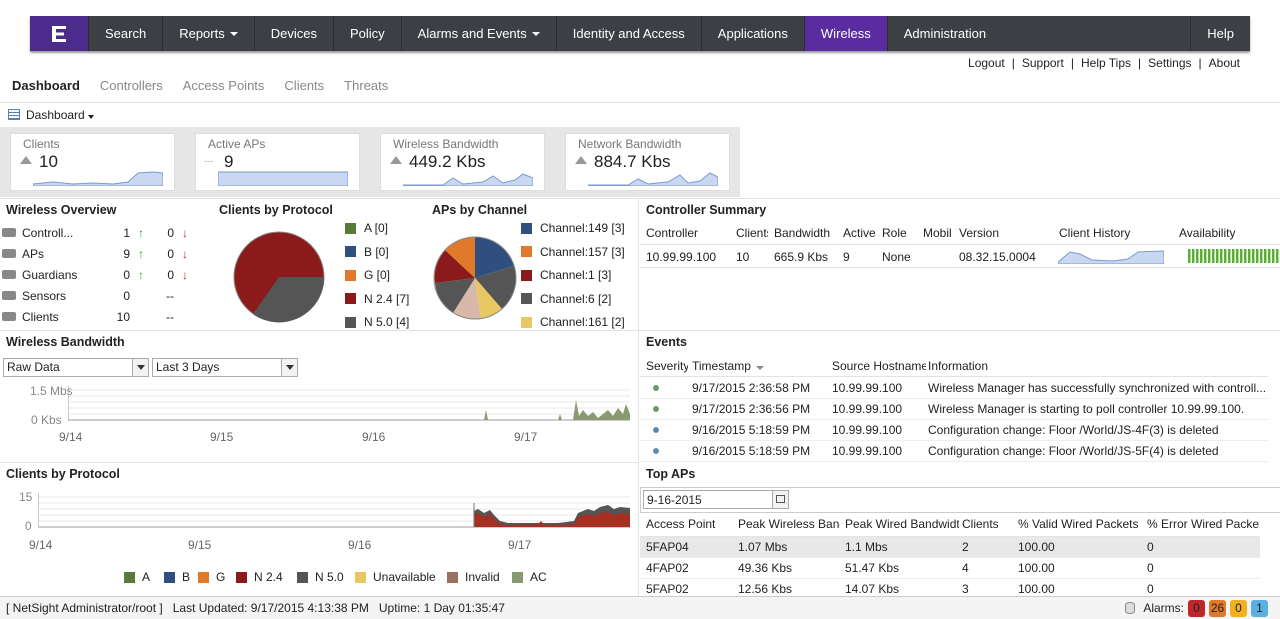  What do you see at coordinates (293, 33) in the screenshot?
I see `nav-devices: Devices` at bounding box center [293, 33].